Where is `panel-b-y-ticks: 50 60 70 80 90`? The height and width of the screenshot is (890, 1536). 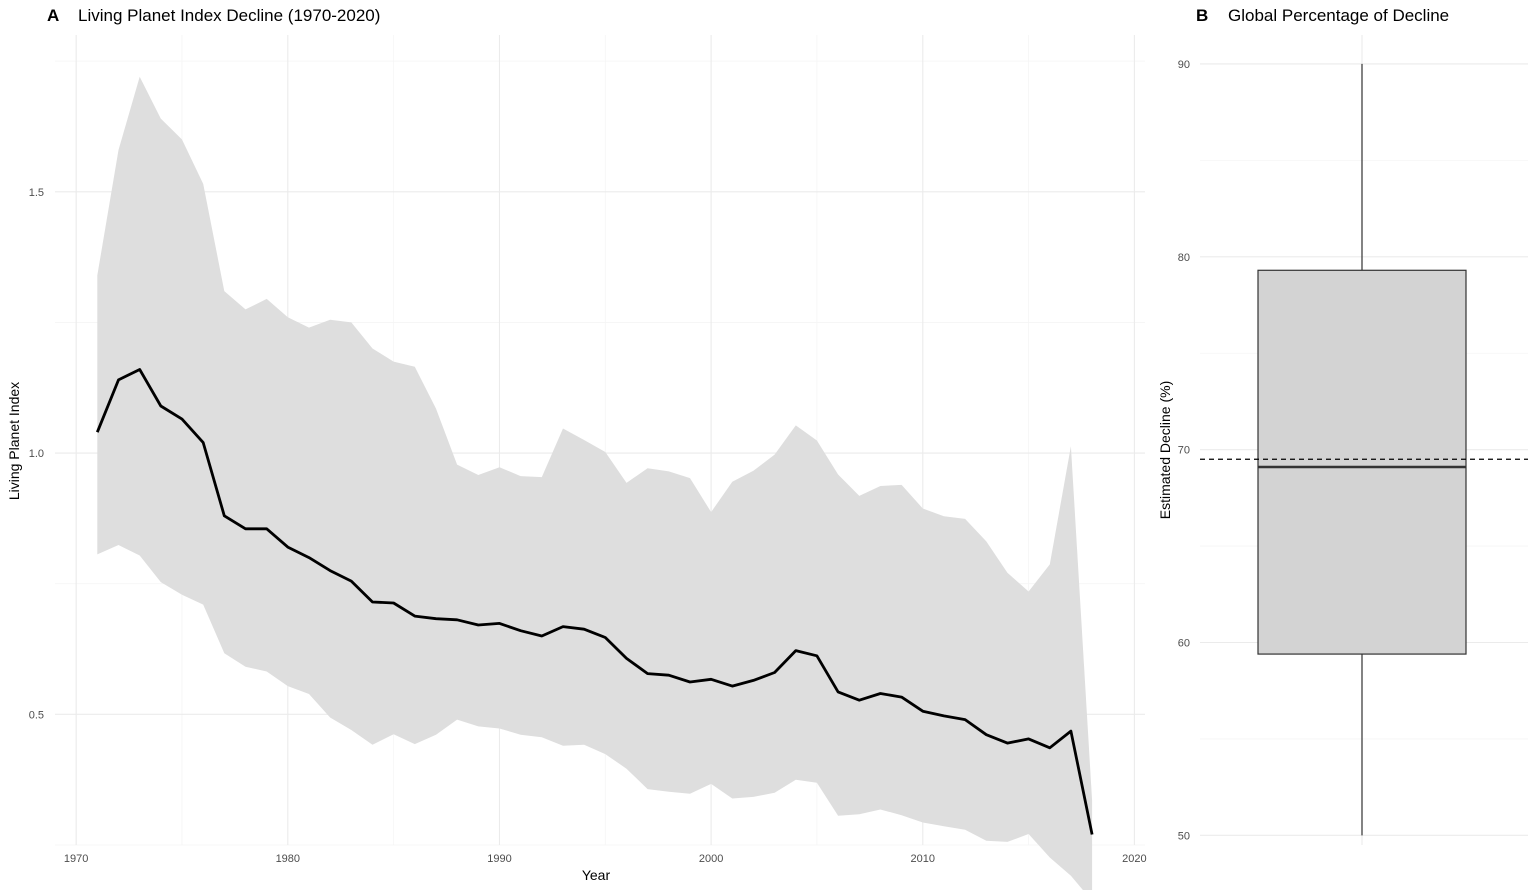
panel-b-y-ticks: 50 60 70 80 90 is located at coordinates (1184, 450).